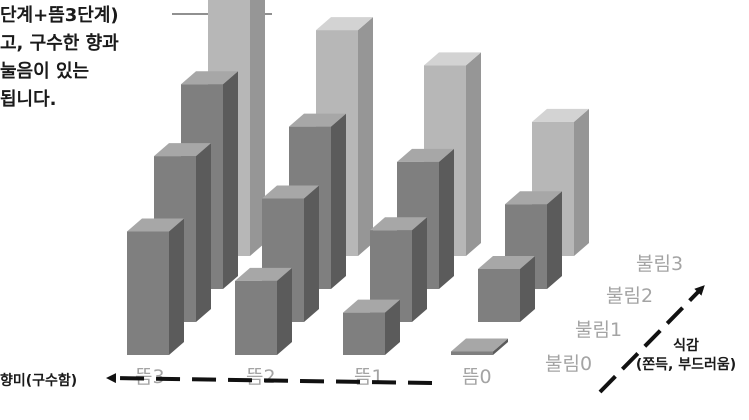  Describe the element at coordinates (369, 377) in the screenshot. I see `x-tick-label: 뜸1` at that location.